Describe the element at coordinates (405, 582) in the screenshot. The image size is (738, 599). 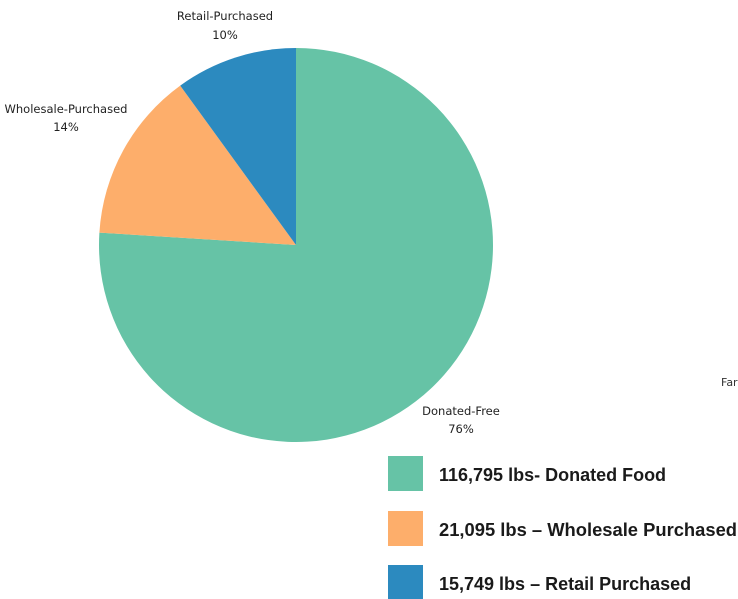
I see `legend-swatch-retail` at that location.